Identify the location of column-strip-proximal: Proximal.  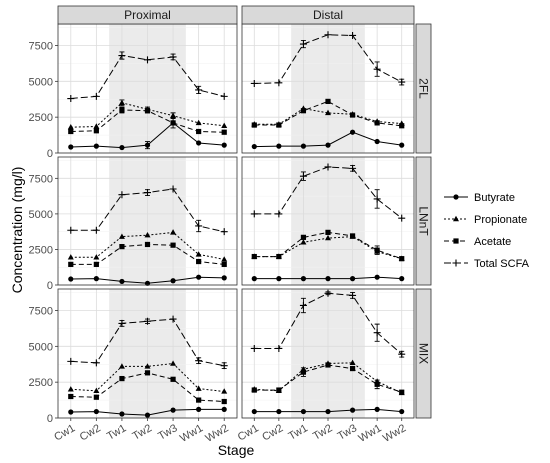
(147, 15).